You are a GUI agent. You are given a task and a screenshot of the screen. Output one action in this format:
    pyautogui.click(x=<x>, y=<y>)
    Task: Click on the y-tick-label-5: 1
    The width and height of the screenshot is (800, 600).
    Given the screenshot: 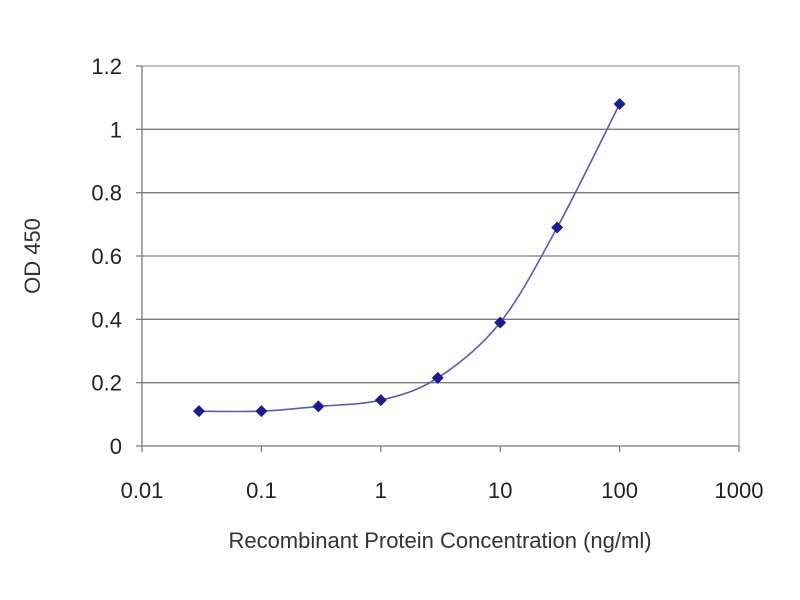 What is the action you would take?
    pyautogui.click(x=116, y=129)
    